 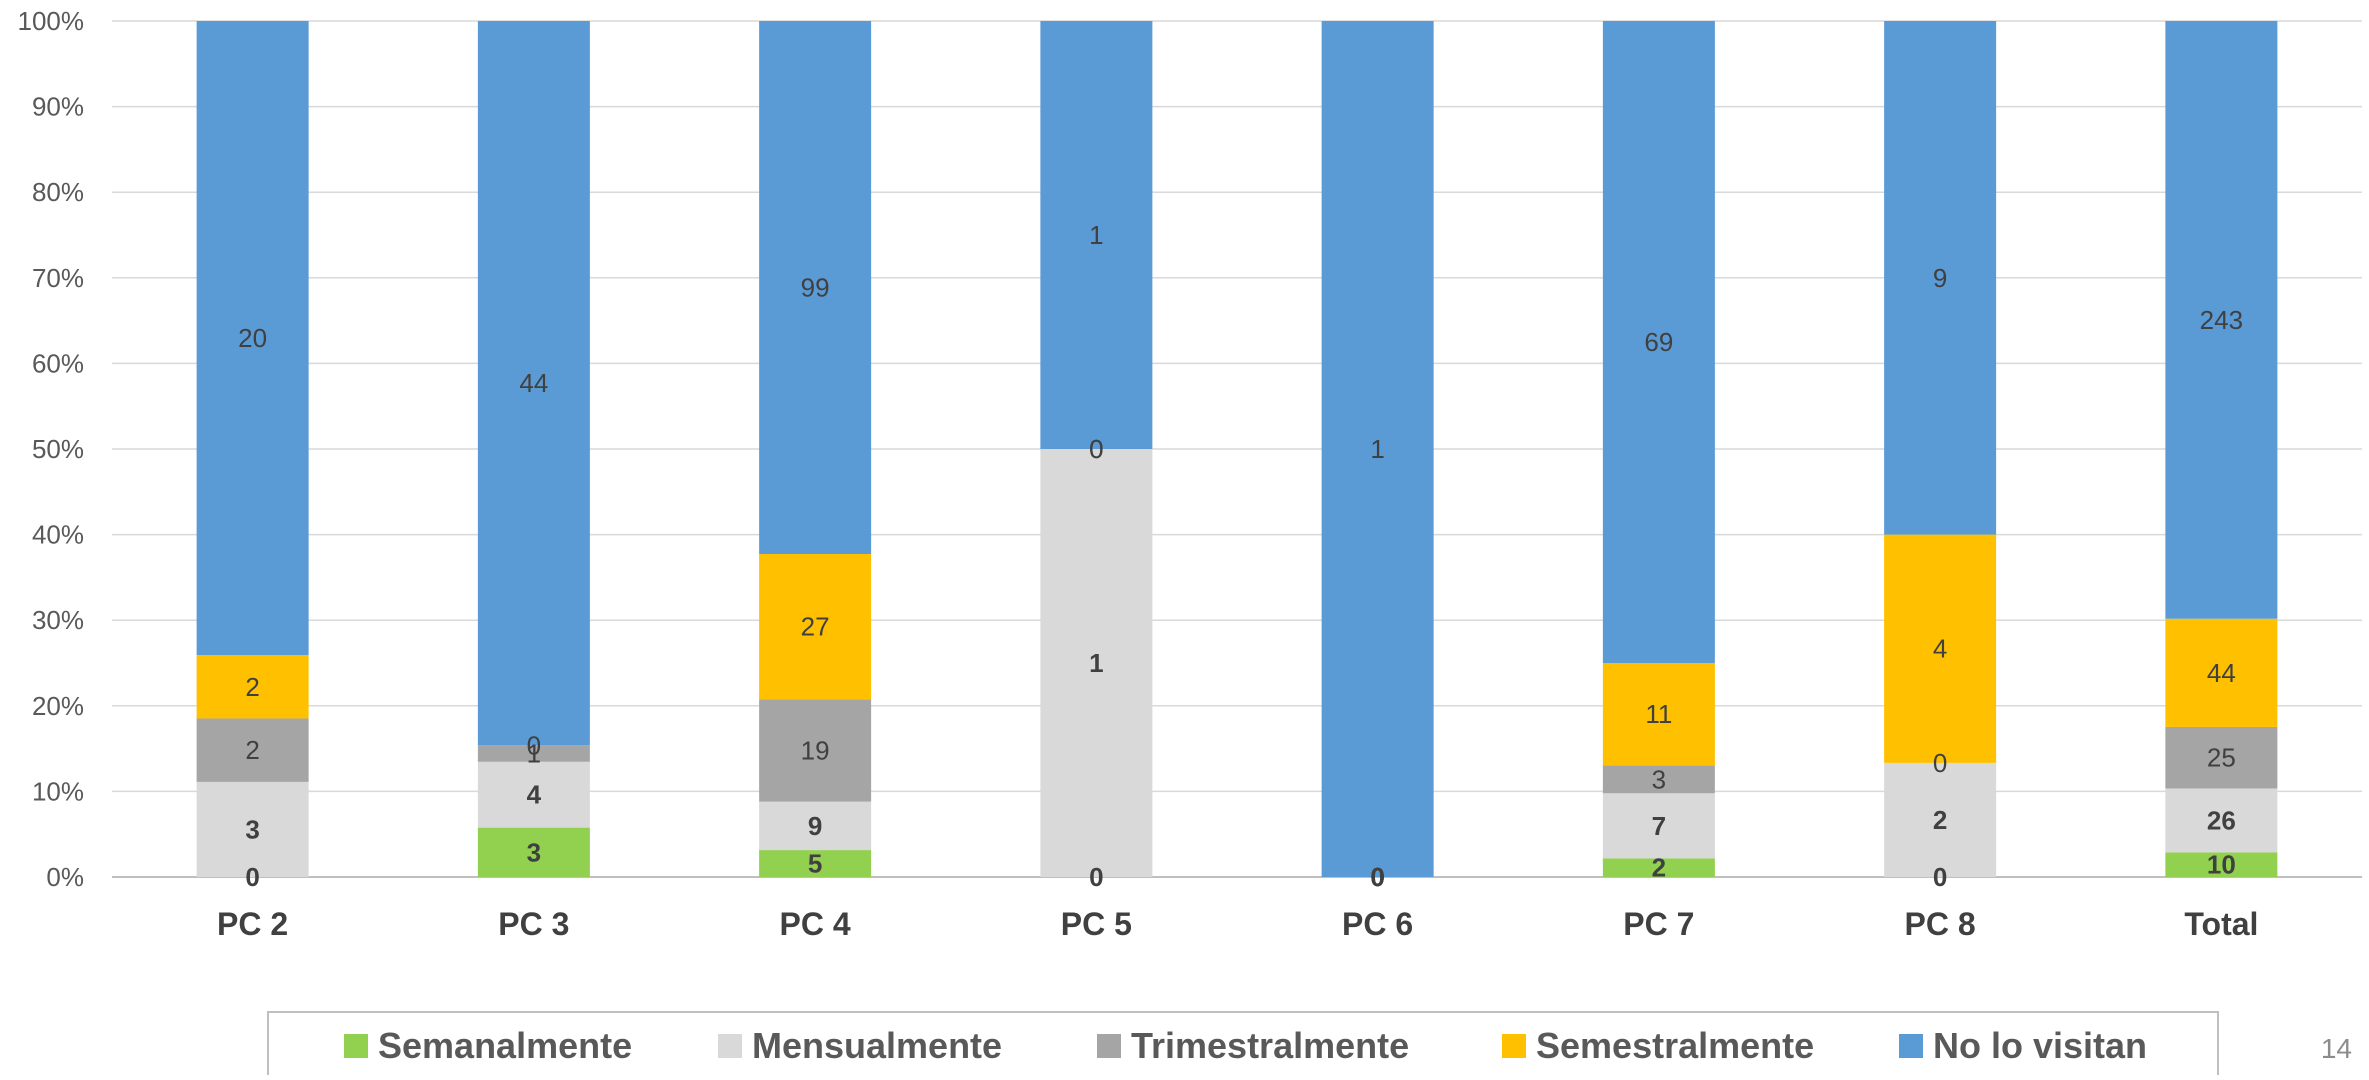 What do you see at coordinates (58, 620) in the screenshot?
I see `y-tick-label: 30%` at bounding box center [58, 620].